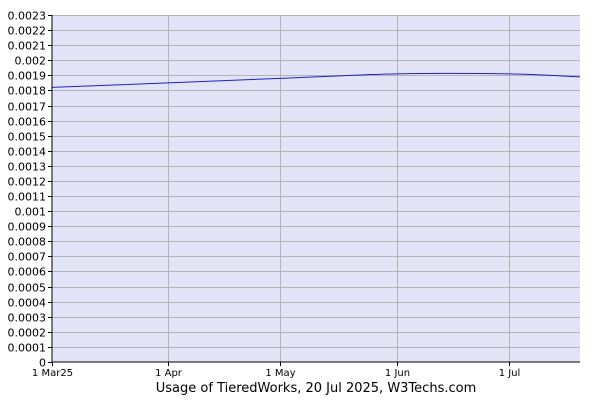 This screenshot has width=600, height=400. I want to click on y-tick-label: 0.0008, so click(27, 242).